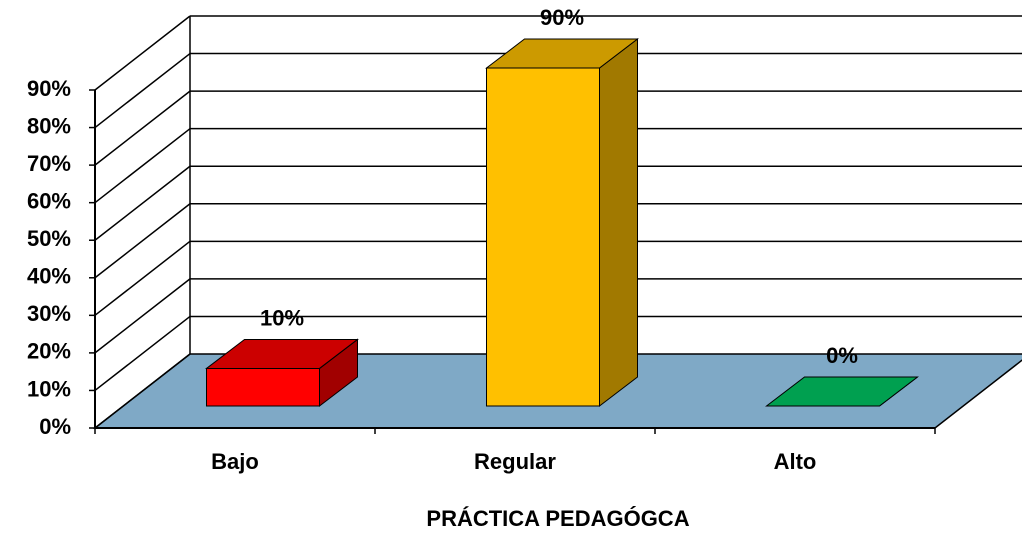 Image resolution: width=1022 pixels, height=557 pixels. I want to click on x-tick-label: Regular, so click(515, 461).